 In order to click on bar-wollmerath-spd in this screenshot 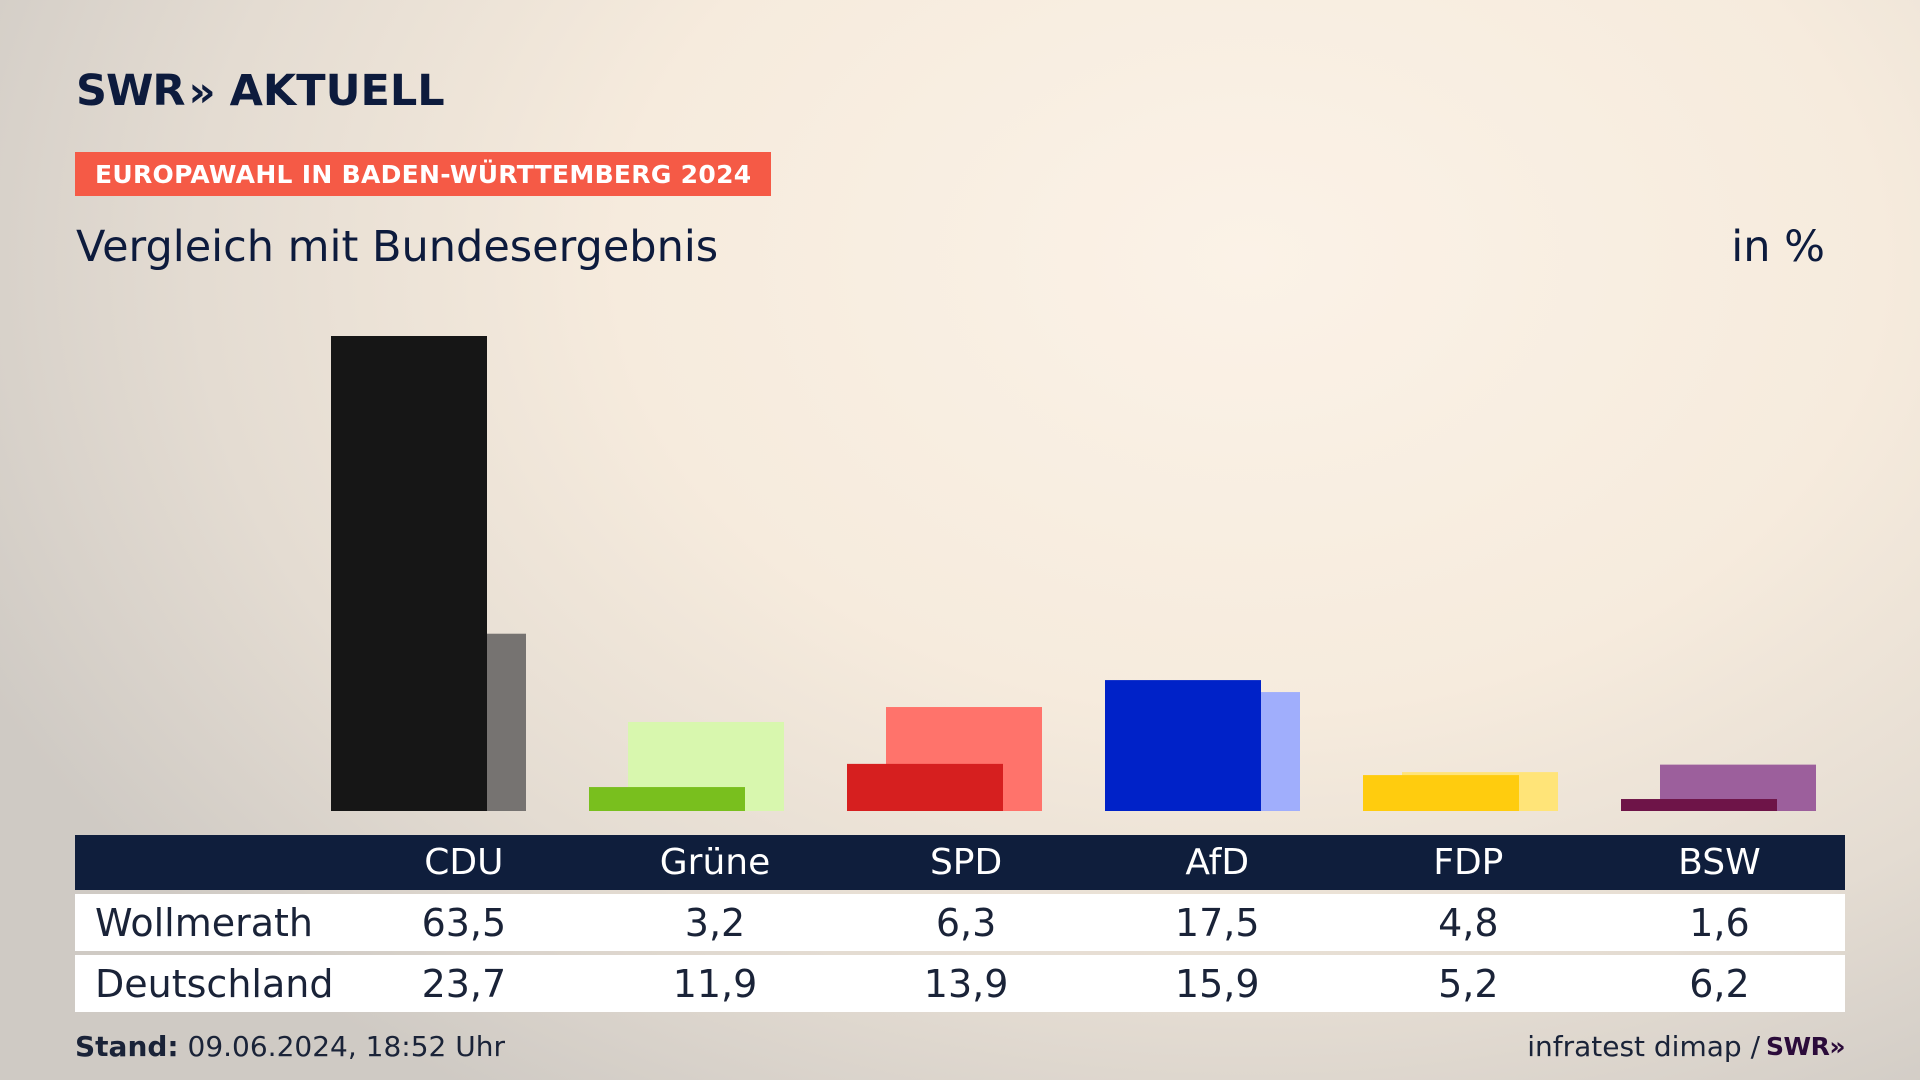, I will do `click(925, 787)`.